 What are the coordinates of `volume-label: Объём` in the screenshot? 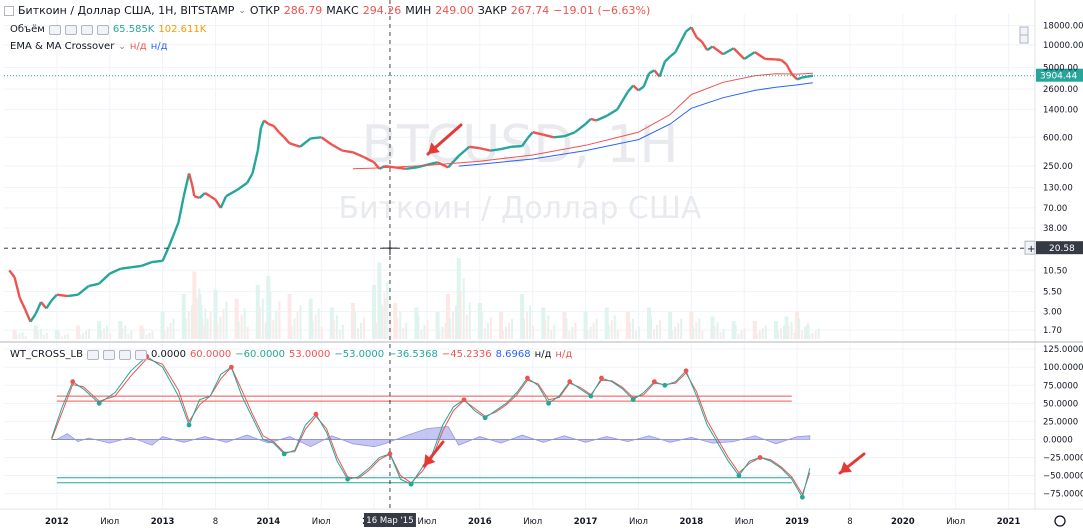 It's located at (27, 29).